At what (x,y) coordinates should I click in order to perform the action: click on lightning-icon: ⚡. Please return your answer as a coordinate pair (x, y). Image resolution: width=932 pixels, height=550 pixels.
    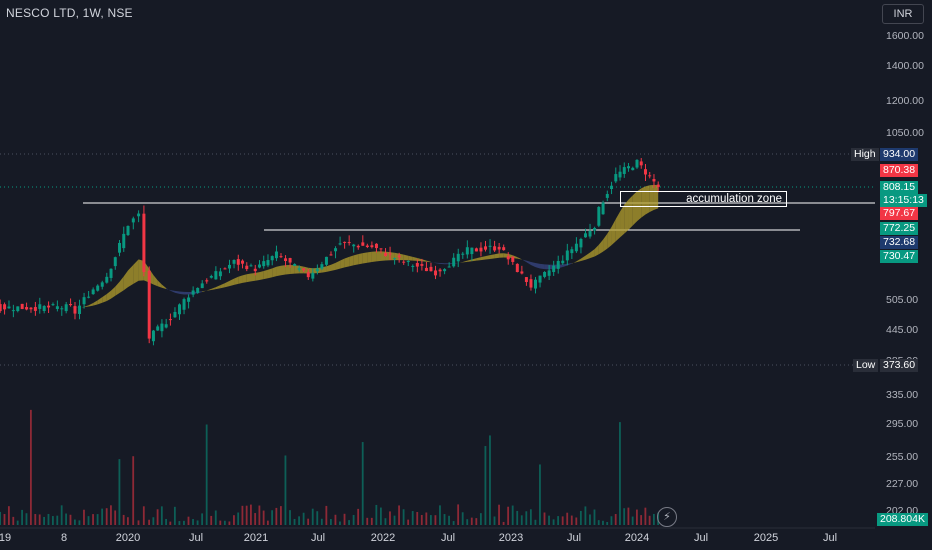
    Looking at the image, I should click on (667, 517).